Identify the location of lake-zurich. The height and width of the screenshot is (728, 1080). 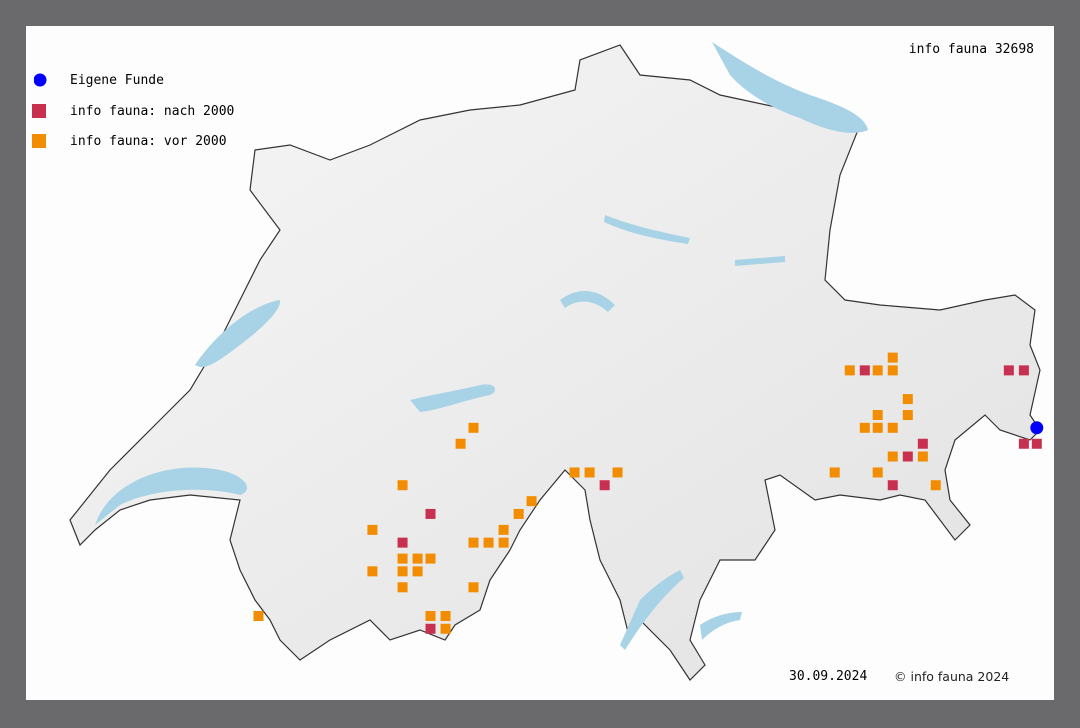
(647, 229).